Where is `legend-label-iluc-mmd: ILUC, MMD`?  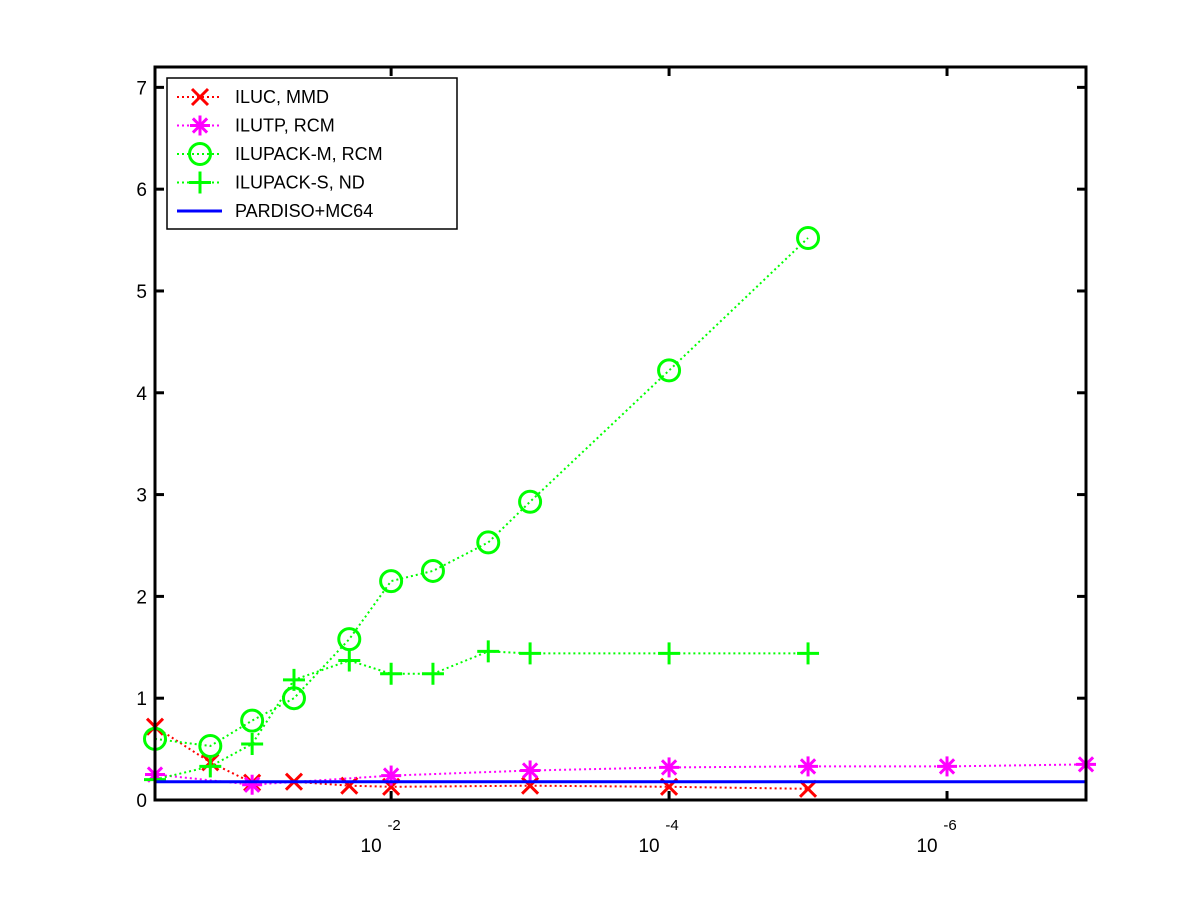
legend-label-iluc-mmd: ILUC, MMD is located at coordinates (282, 97).